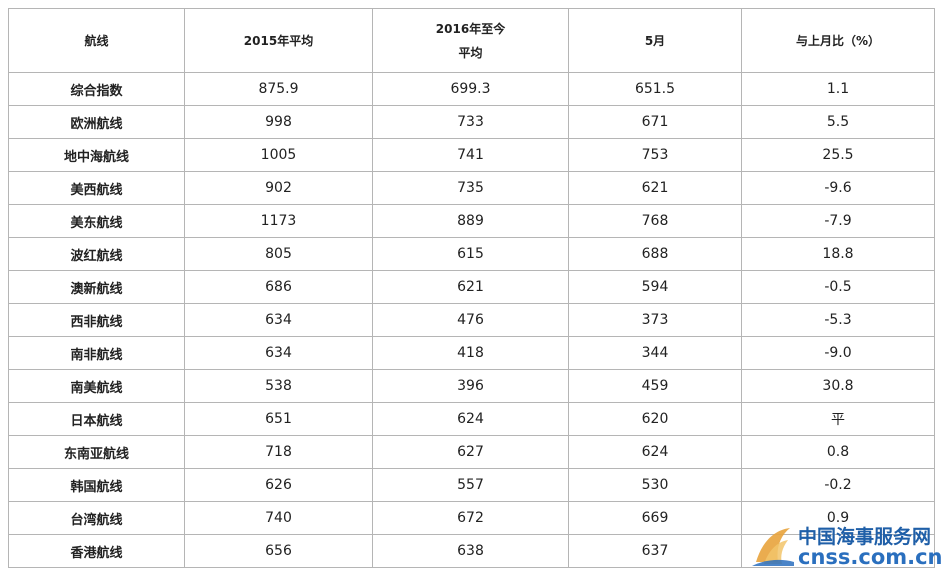 The width and height of the screenshot is (941, 574). I want to click on cell-avg-2015: 626, so click(278, 485).